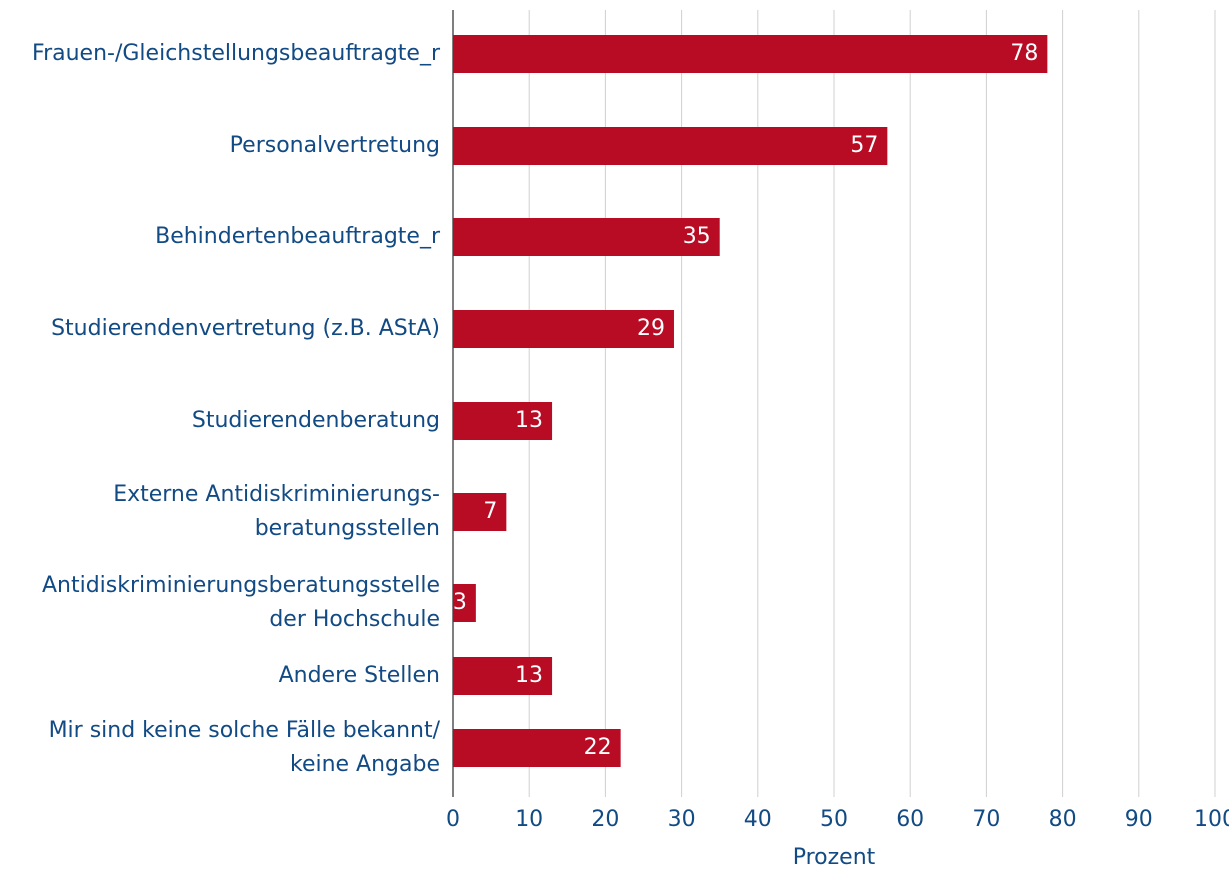 This screenshot has width=1229, height=873. I want to click on y-tick-label: Behindertenbeauftragte_r, so click(298, 236).